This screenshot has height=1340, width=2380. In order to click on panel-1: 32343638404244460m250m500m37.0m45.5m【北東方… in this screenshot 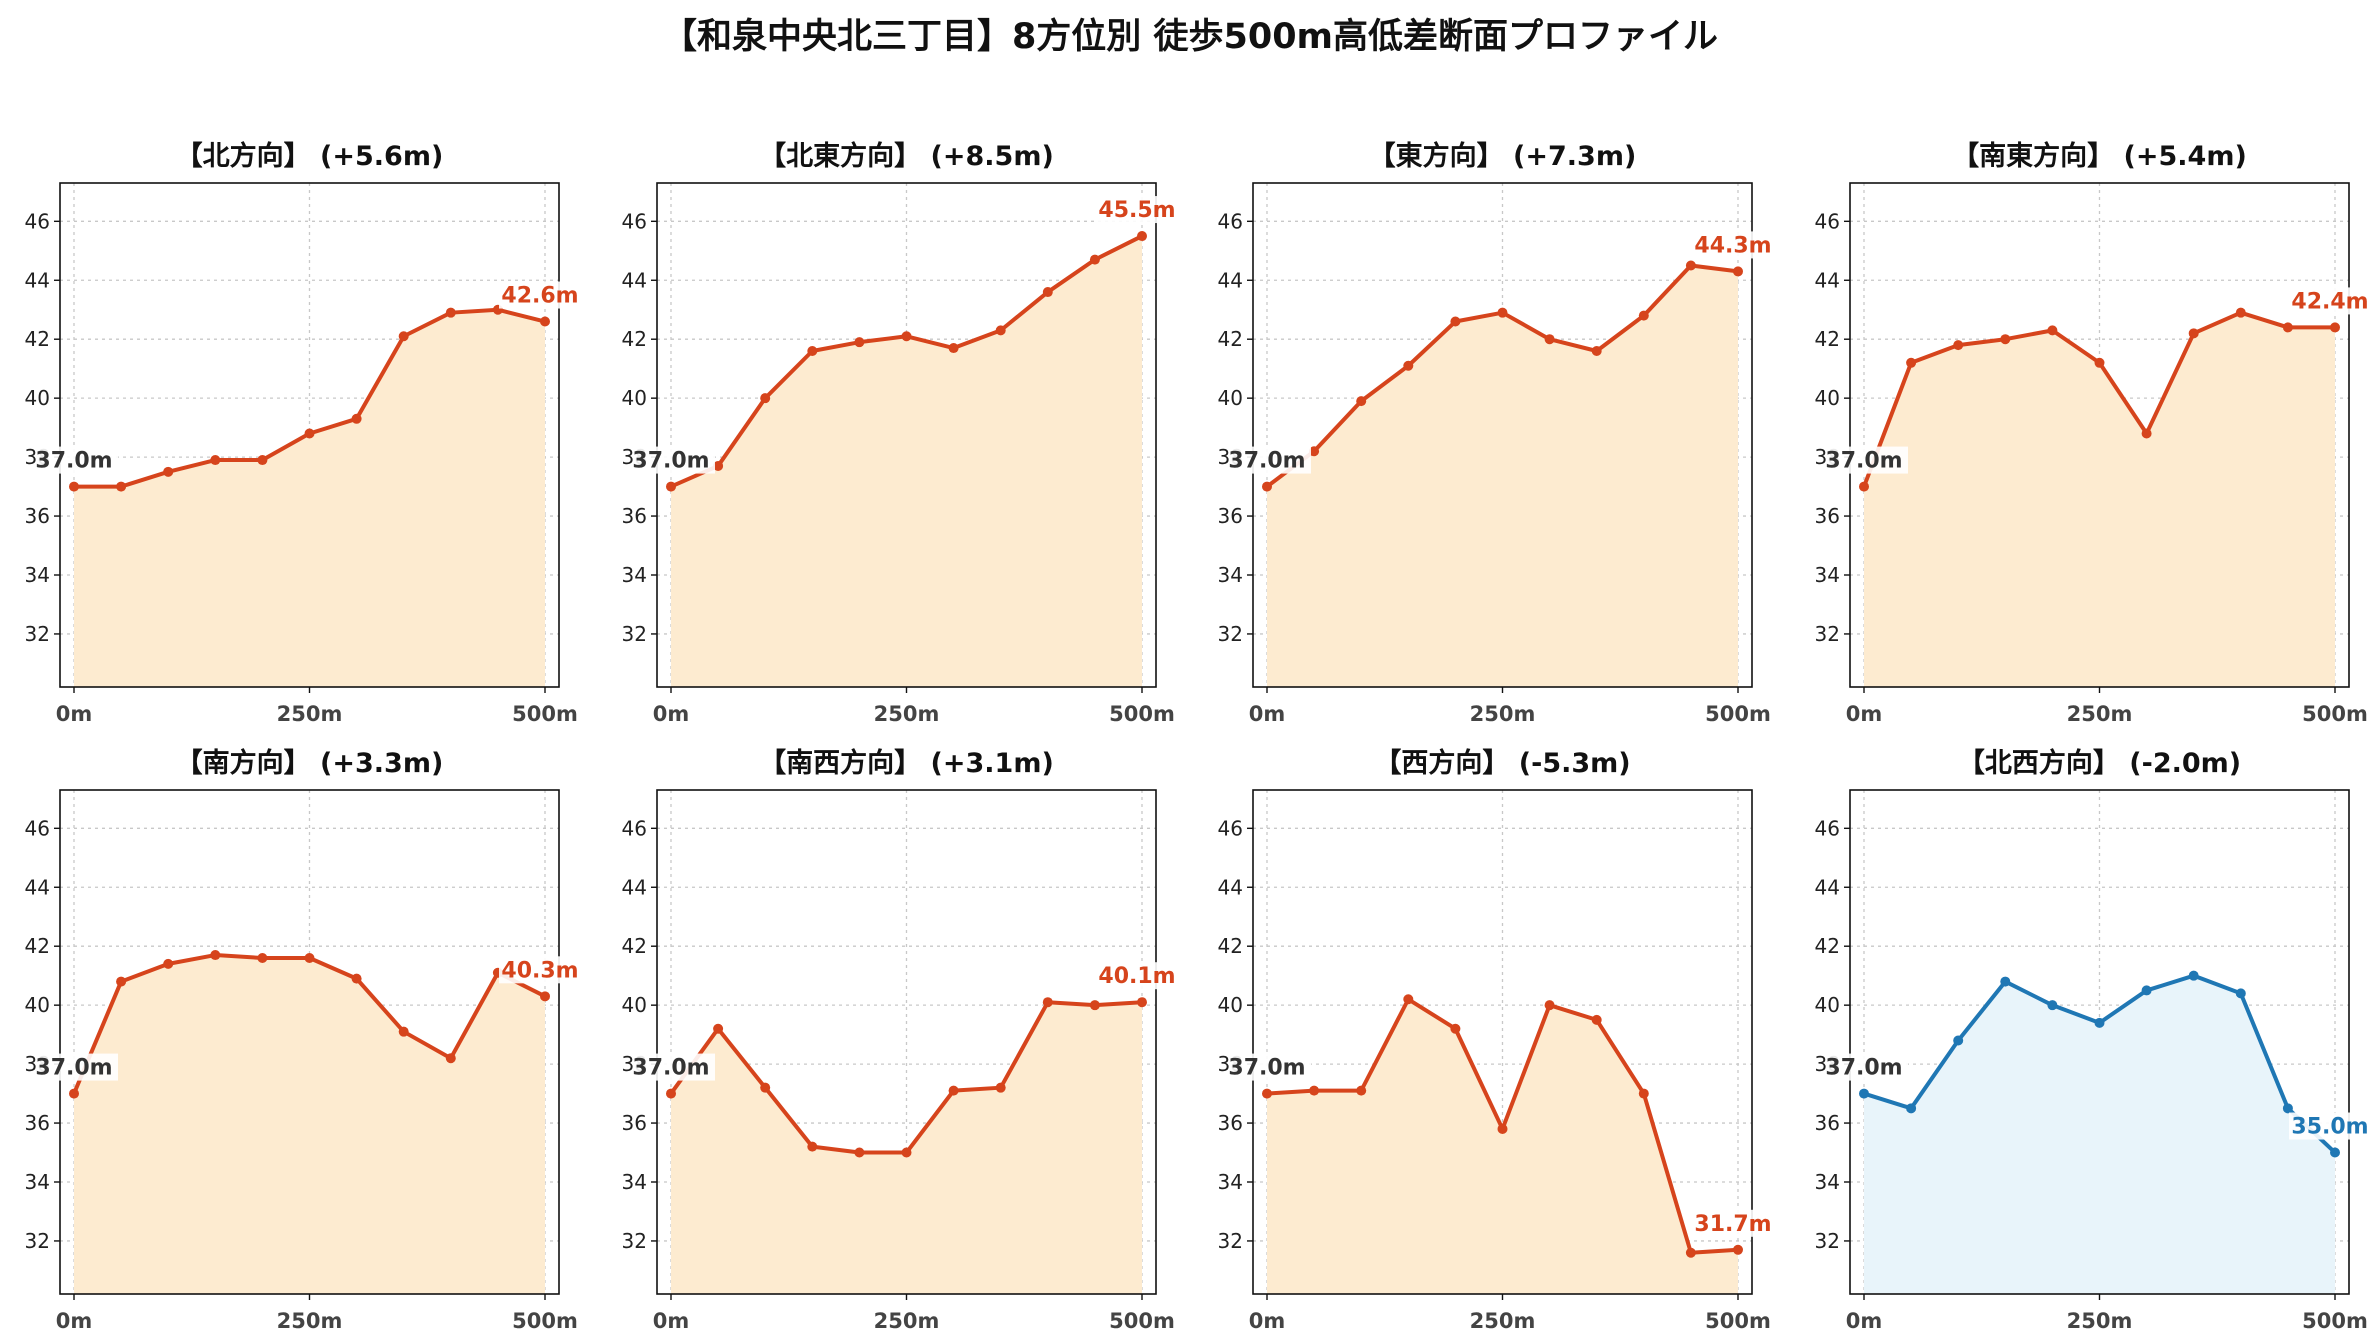, I will do `click(900, 433)`.